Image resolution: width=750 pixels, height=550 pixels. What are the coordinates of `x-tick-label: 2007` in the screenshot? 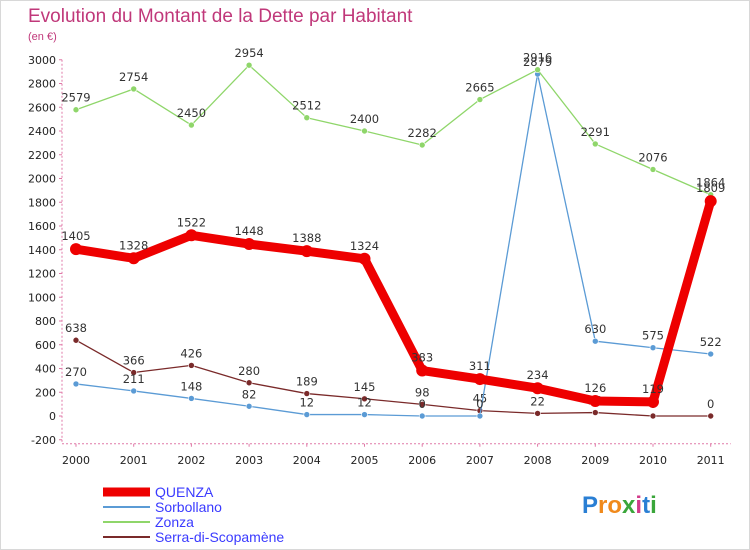 It's located at (480, 460).